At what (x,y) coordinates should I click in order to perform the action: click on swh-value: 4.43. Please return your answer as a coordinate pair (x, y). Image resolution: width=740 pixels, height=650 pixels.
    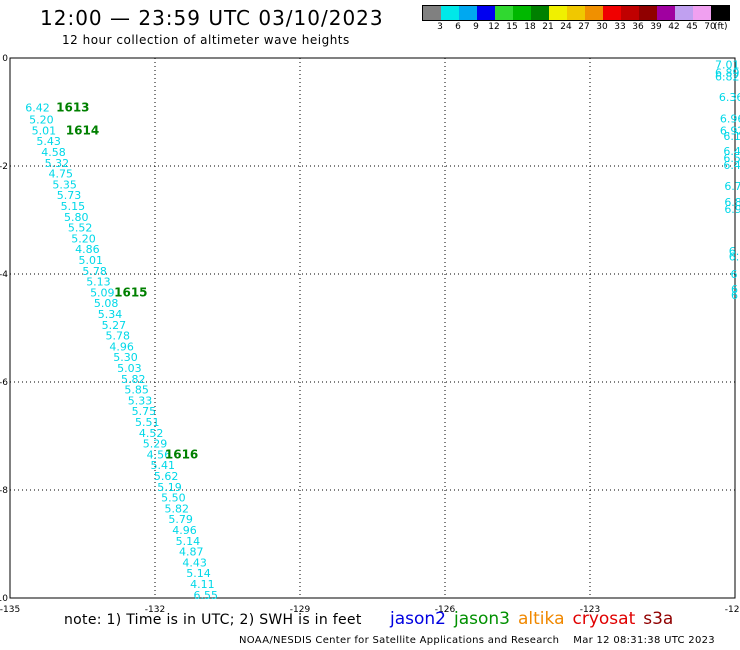
    Looking at the image, I should click on (194, 562).